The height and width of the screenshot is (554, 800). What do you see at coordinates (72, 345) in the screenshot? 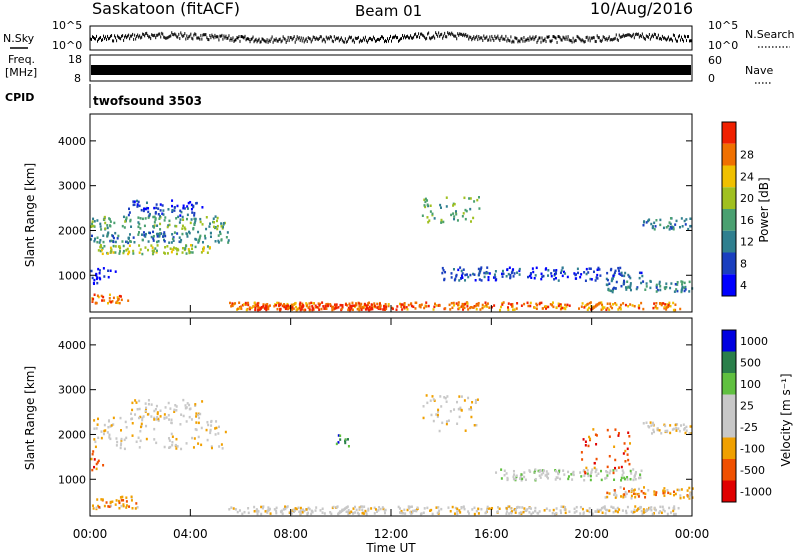
I see `y-tick-label: 4000` at bounding box center [72, 345].